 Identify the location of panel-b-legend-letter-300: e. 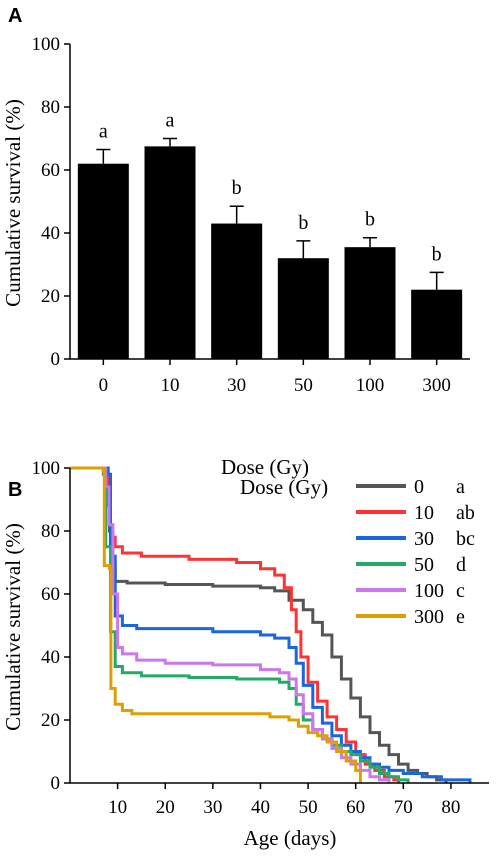
(460, 617).